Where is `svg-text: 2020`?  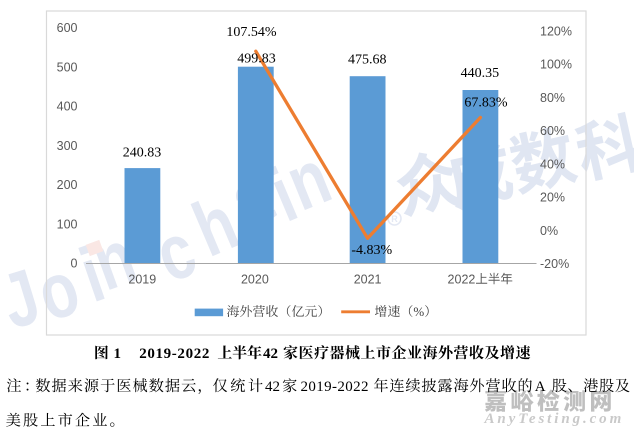
svg-text: 2020 is located at coordinates (255, 279).